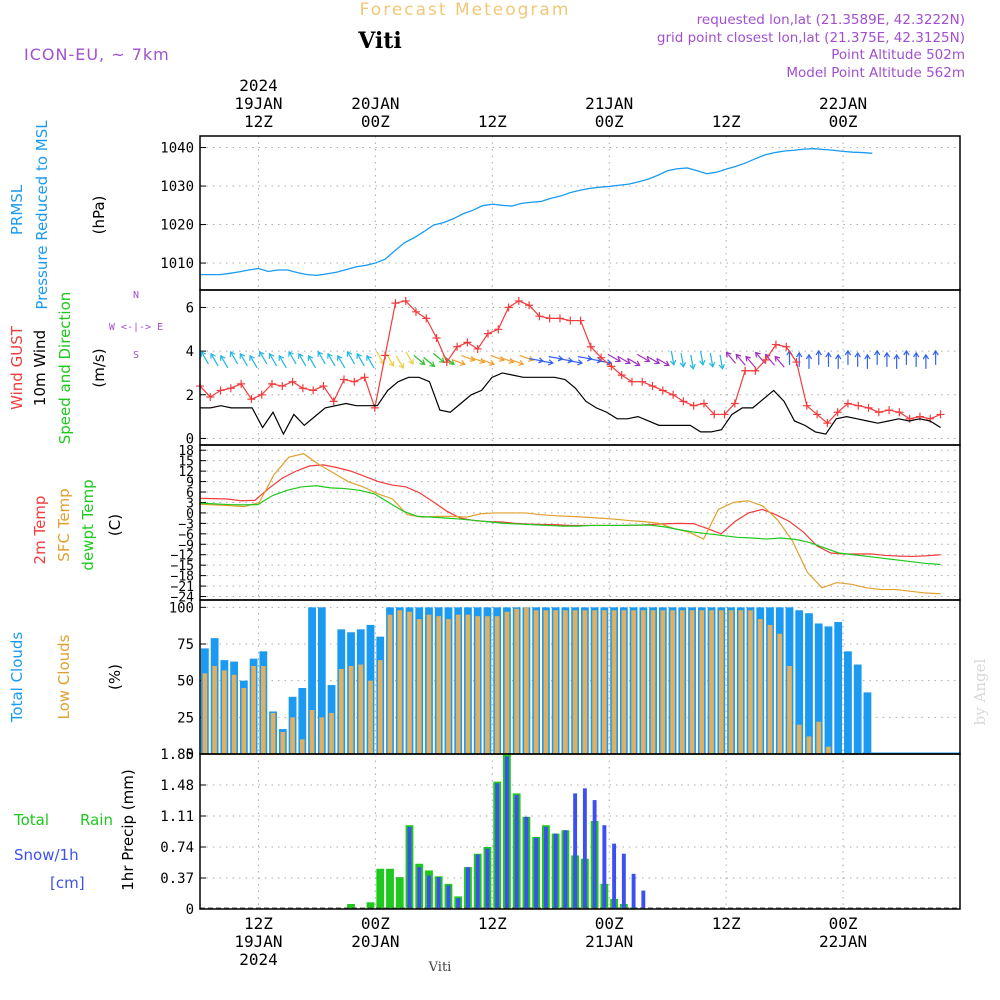 The width and height of the screenshot is (1000, 1000). What do you see at coordinates (177, 226) in the screenshot?
I see `ytick-label: 1020` at bounding box center [177, 226].